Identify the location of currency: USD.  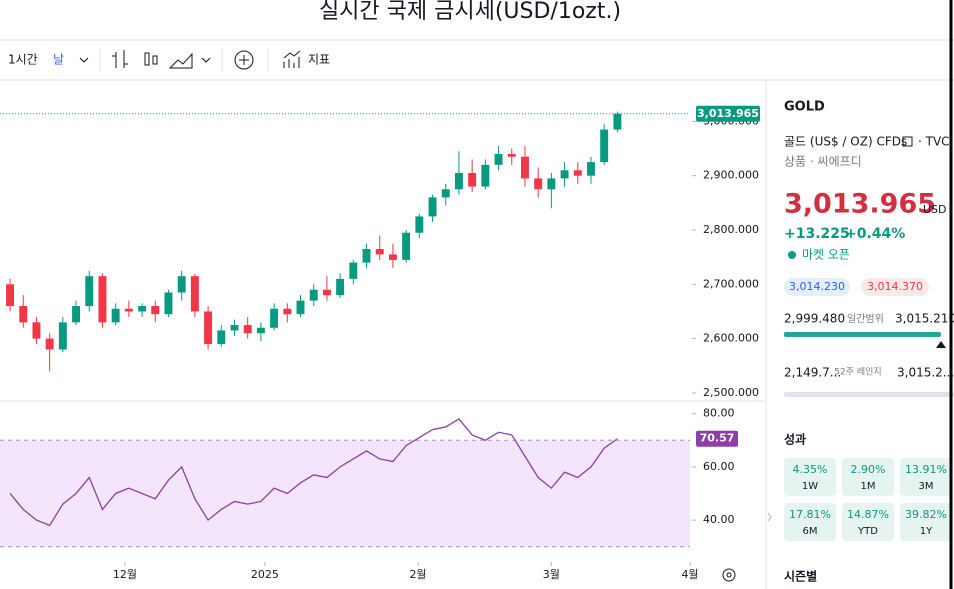
(935, 209).